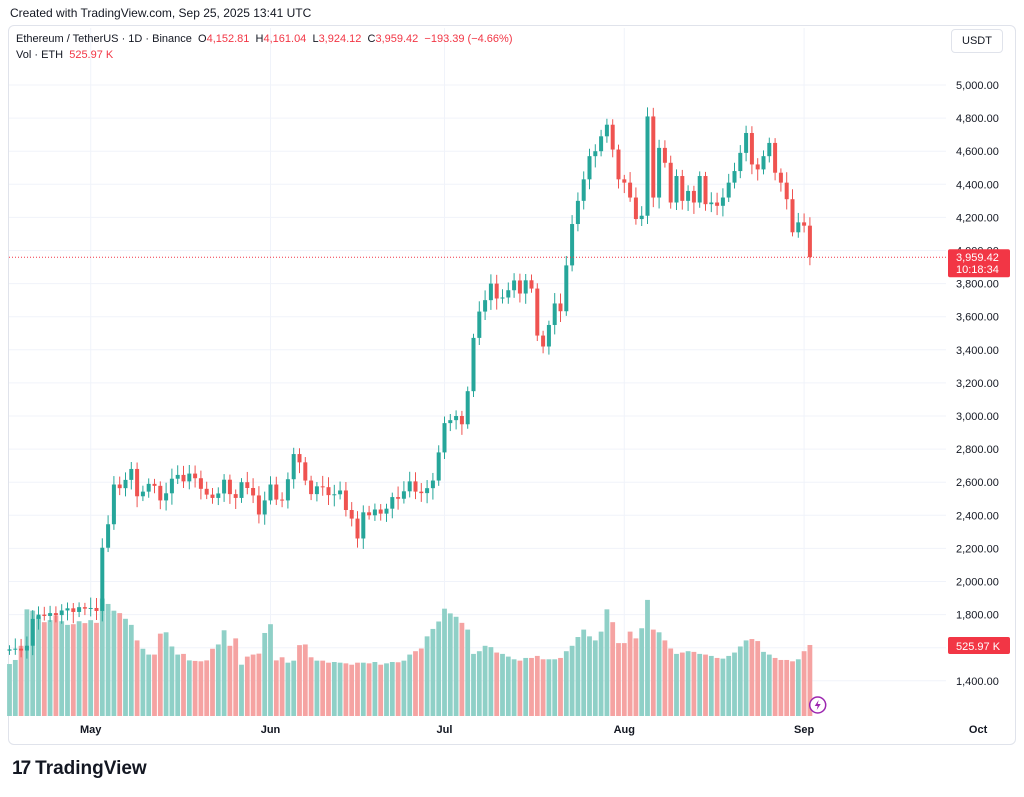 This screenshot has width=1024, height=797. Describe the element at coordinates (977, 41) in the screenshot. I see `currency-unit-button: USDT` at that location.